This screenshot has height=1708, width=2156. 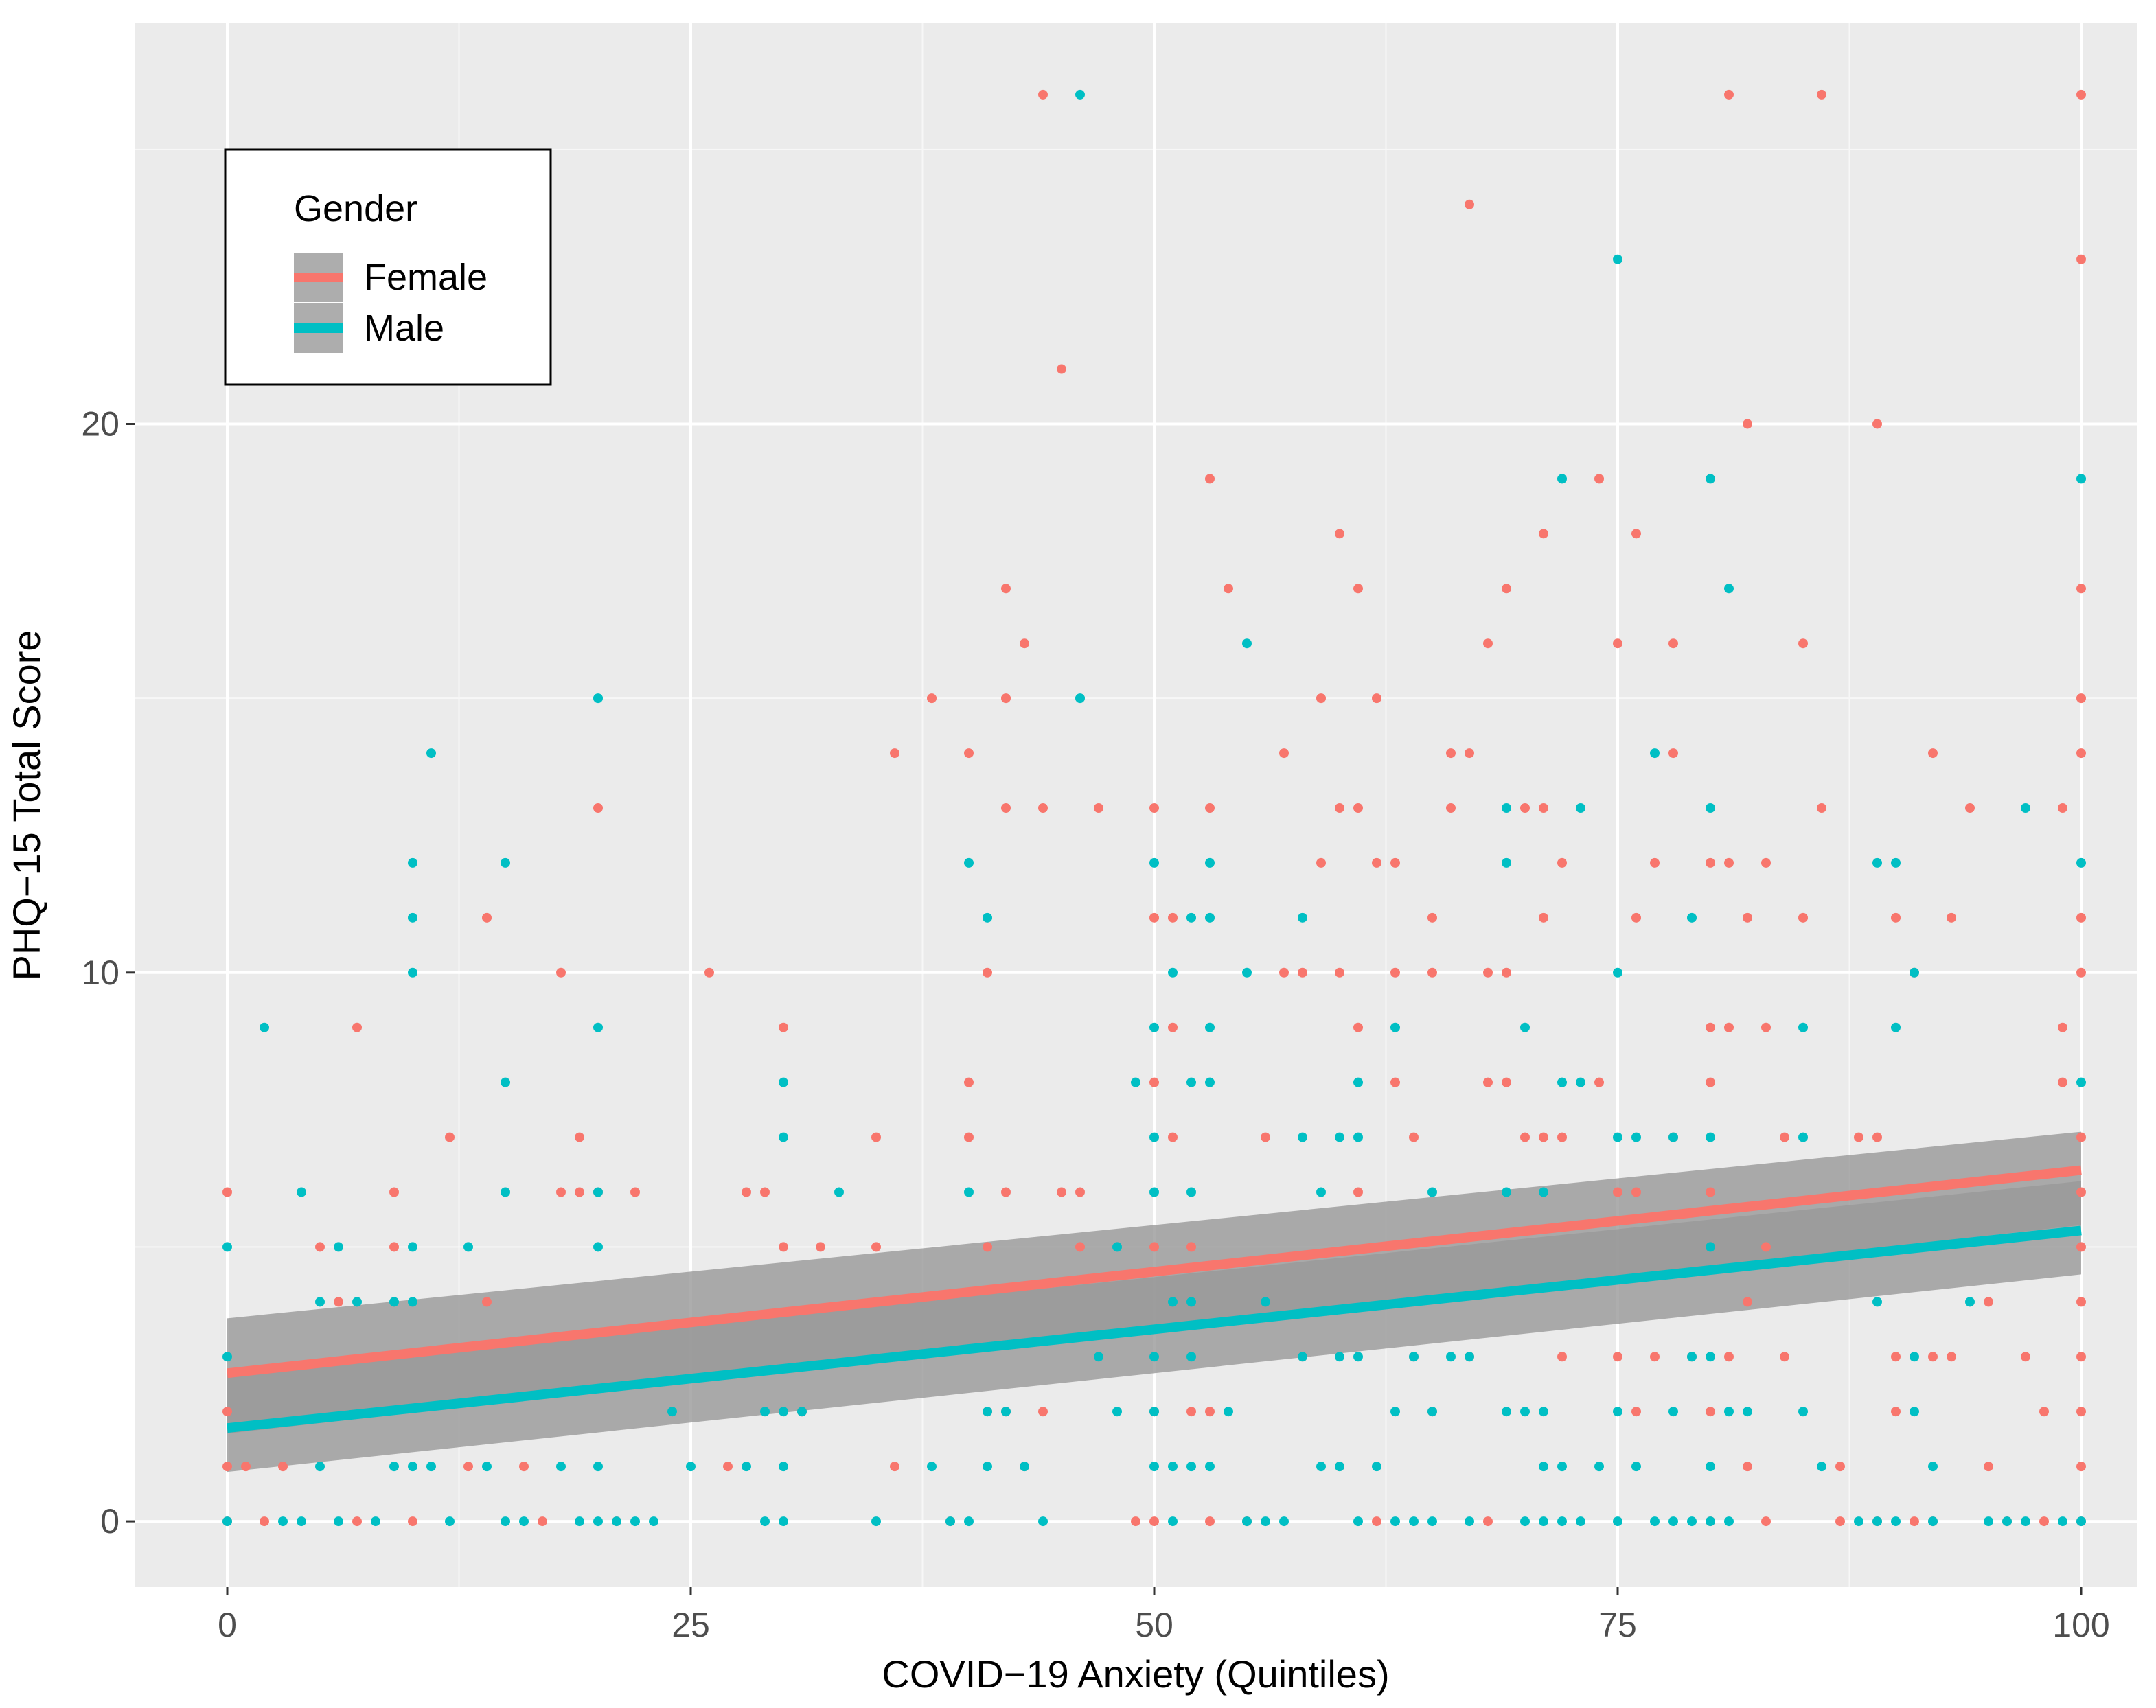 What do you see at coordinates (100, 973) in the screenshot?
I see `y-tick-label: 10` at bounding box center [100, 973].